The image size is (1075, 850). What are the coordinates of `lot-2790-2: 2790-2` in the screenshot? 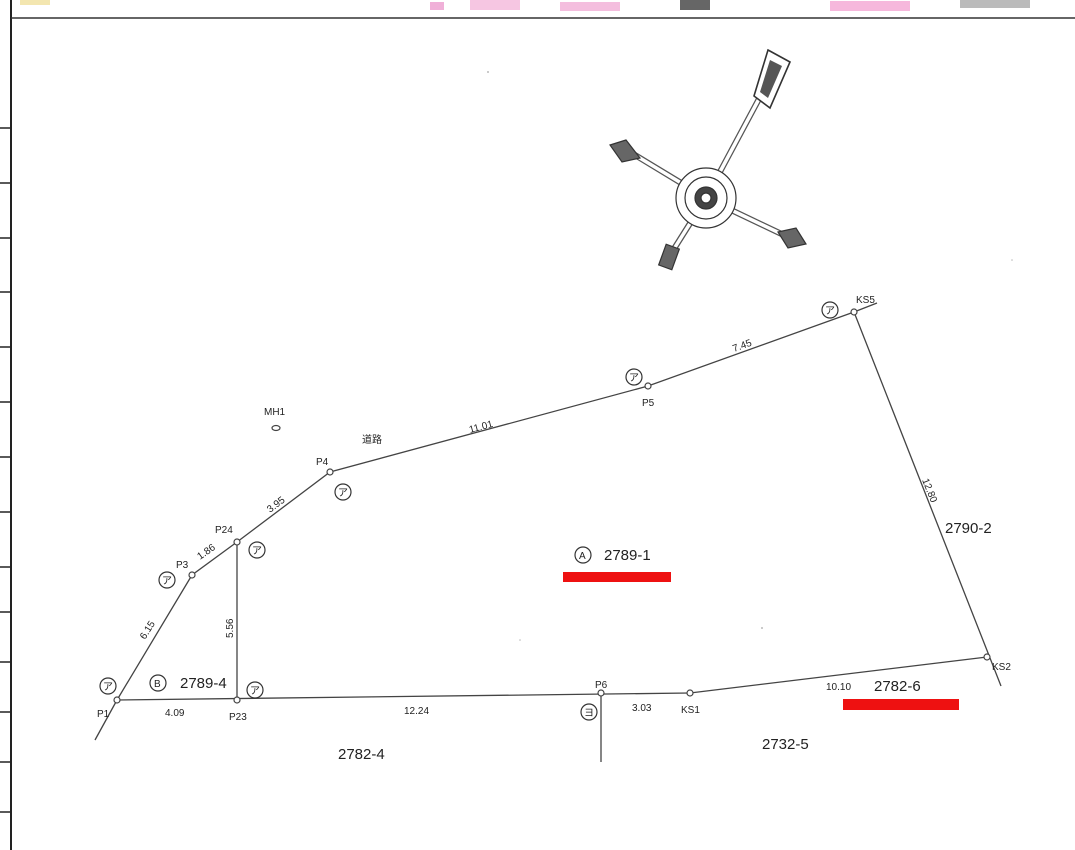 It's located at (968, 528).